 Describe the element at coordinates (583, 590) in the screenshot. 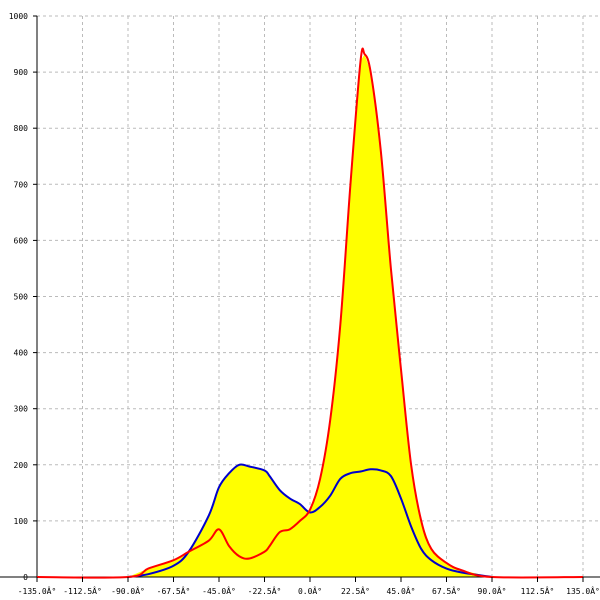

I see `x-tick-label: 135.0Â°` at that location.